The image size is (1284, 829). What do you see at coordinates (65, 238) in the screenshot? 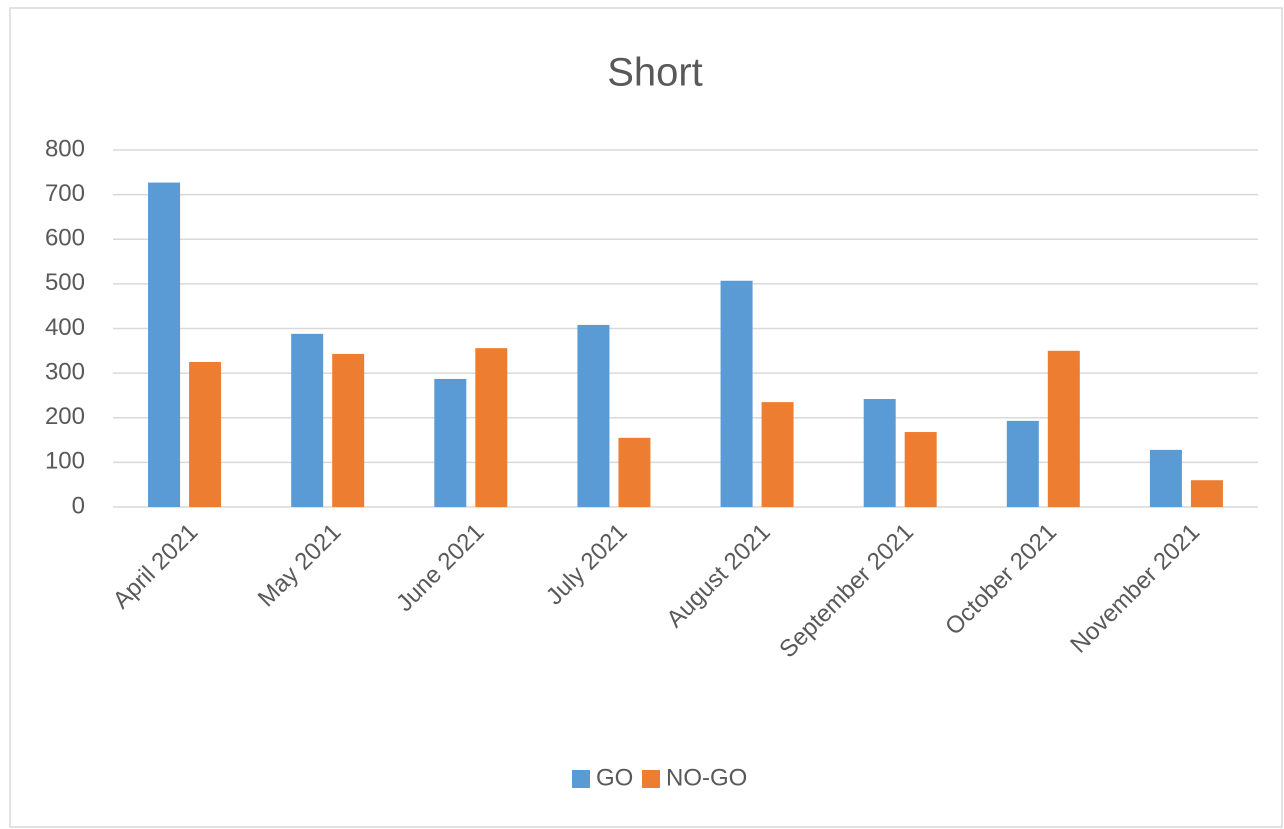
I see `y-tick-label: 600` at bounding box center [65, 238].